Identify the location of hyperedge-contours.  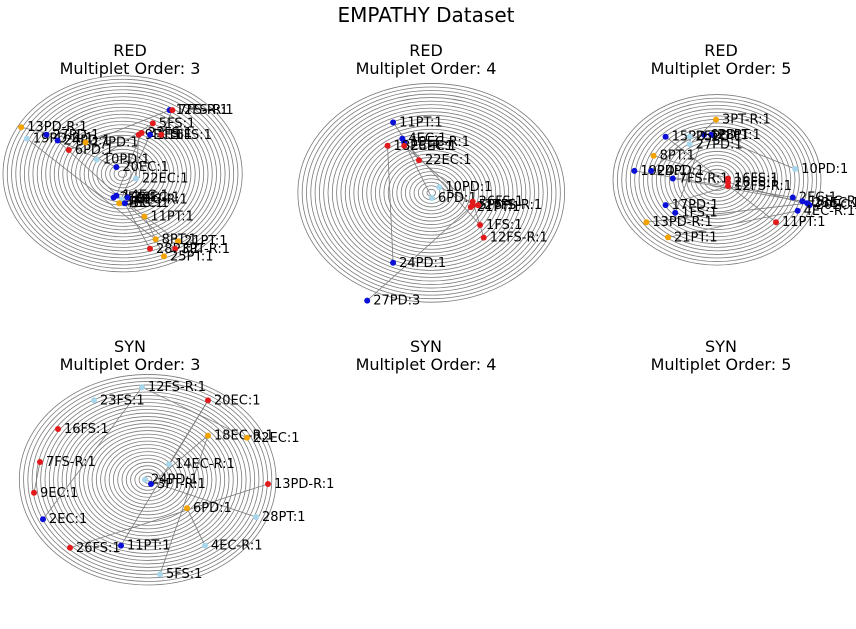
(147, 480).